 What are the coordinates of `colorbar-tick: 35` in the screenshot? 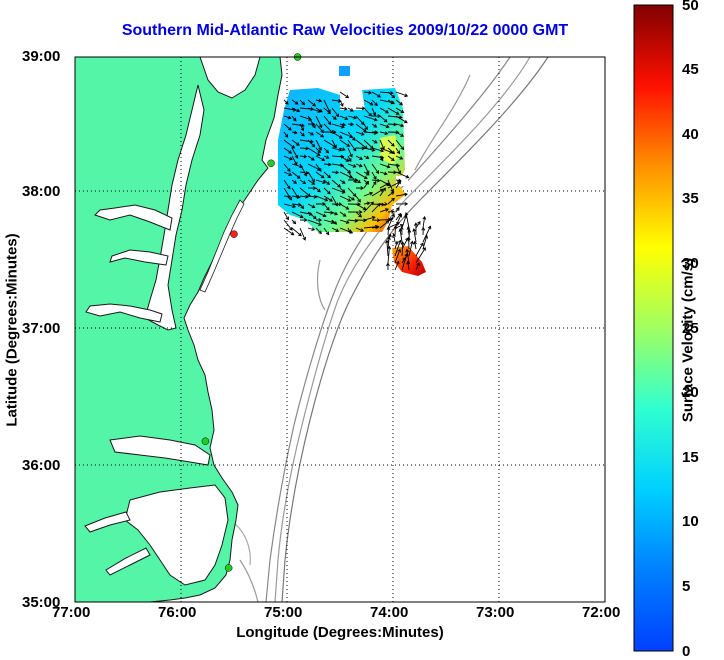 It's located at (690, 198).